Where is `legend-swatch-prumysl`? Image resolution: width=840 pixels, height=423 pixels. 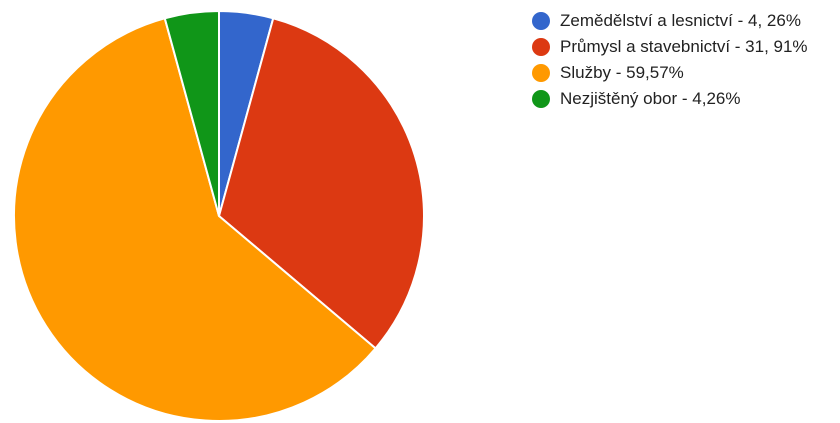
legend-swatch-prumysl is located at coordinates (541, 47).